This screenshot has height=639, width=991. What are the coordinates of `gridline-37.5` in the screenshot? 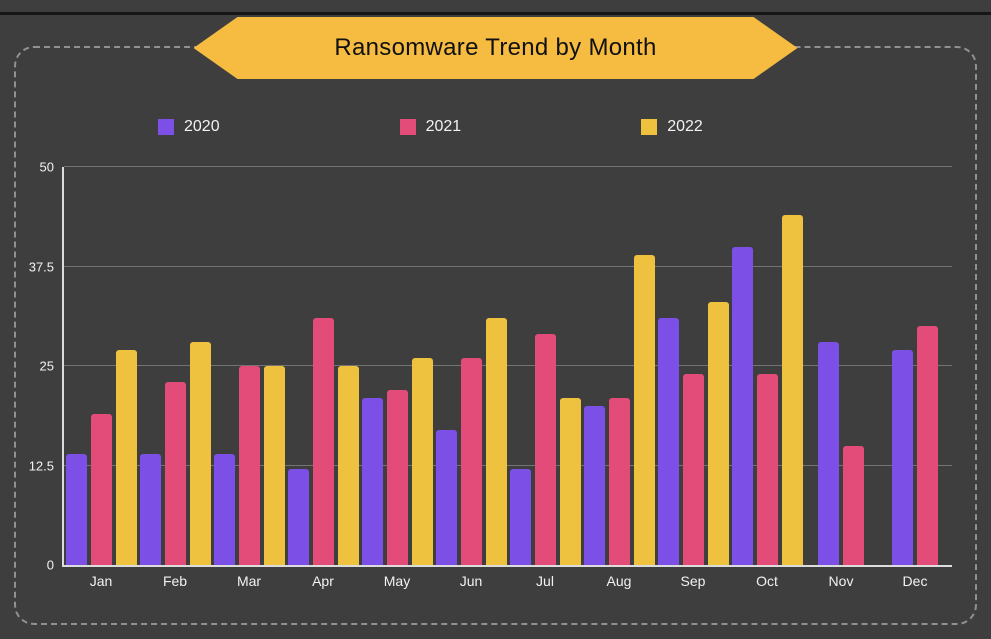 It's located at (508, 266).